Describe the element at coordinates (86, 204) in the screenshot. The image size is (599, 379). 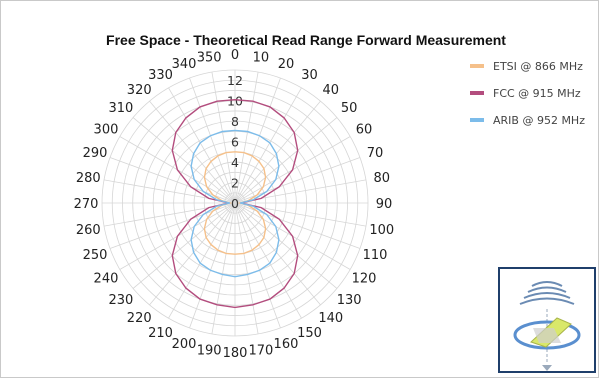
I see `angle-tick-label: 270` at that location.